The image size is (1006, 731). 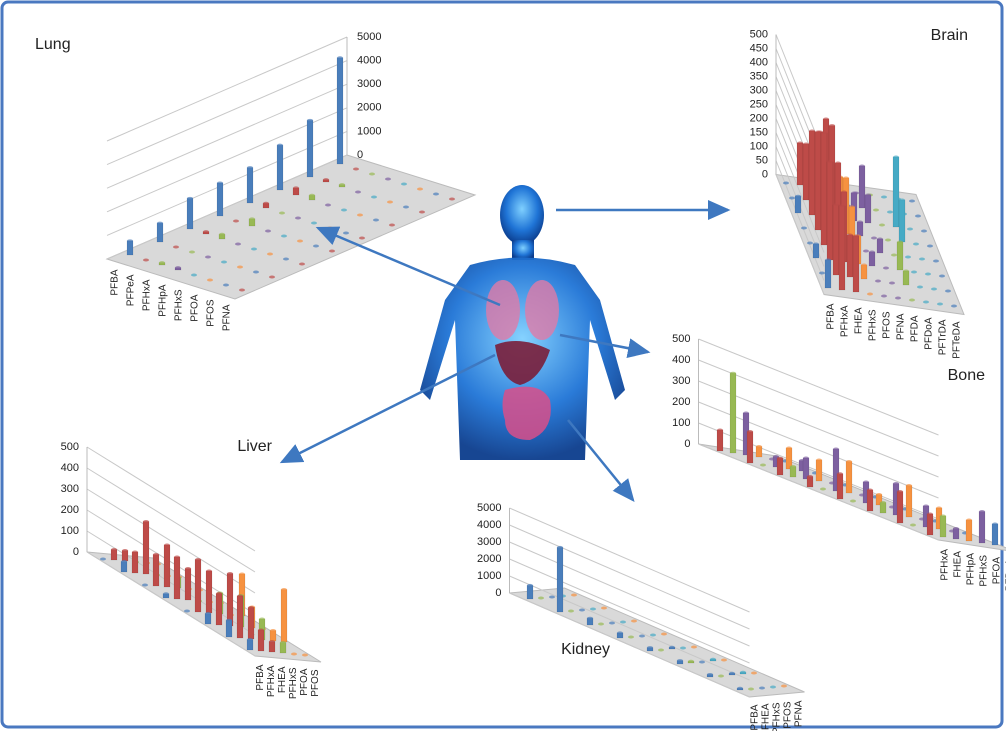 What do you see at coordinates (147, 295) in the screenshot?
I see `series-label: PFHxA` at bounding box center [147, 295].